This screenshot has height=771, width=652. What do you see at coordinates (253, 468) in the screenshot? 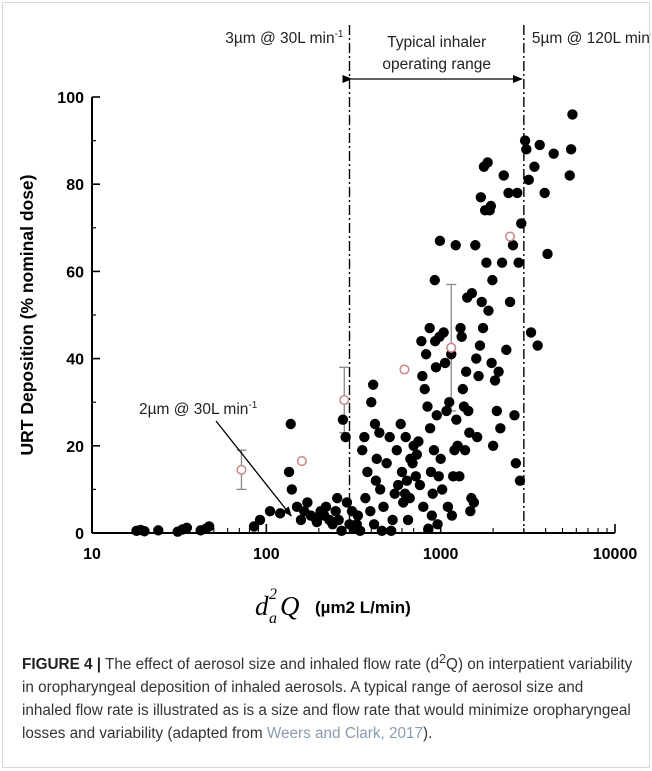
I see `annotation-arrow` at bounding box center [253, 468].